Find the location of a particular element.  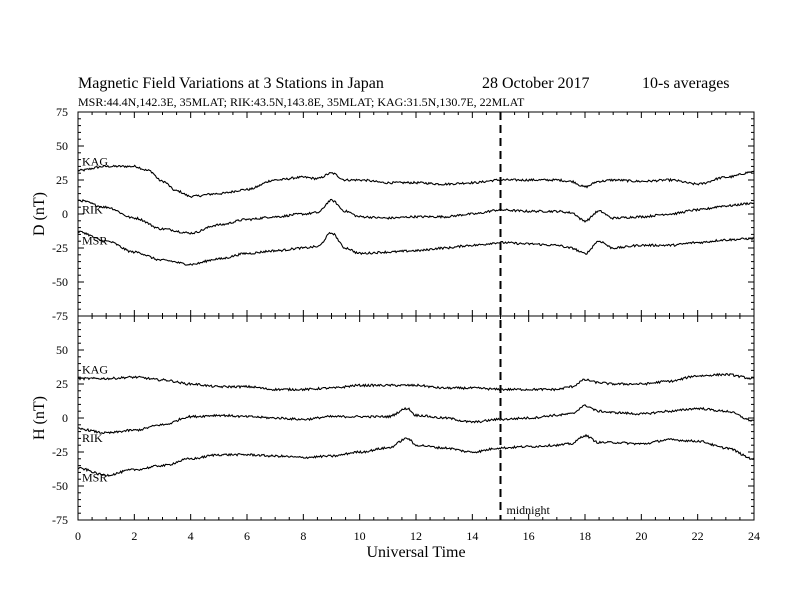

x-tick-label: 16 is located at coordinates (529, 536).